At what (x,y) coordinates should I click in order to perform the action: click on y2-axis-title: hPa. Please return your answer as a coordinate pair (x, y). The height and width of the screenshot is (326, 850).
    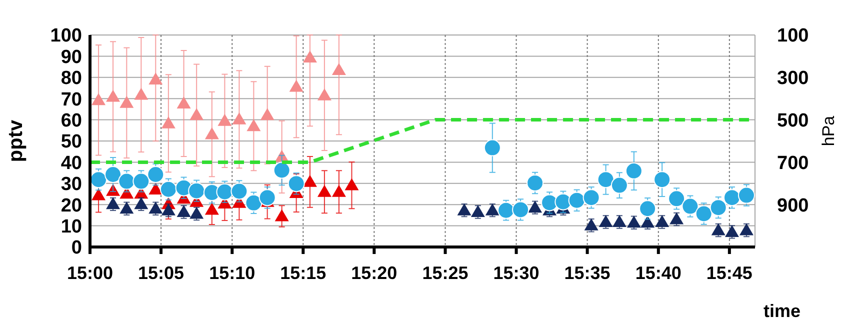
    Looking at the image, I should click on (828, 130).